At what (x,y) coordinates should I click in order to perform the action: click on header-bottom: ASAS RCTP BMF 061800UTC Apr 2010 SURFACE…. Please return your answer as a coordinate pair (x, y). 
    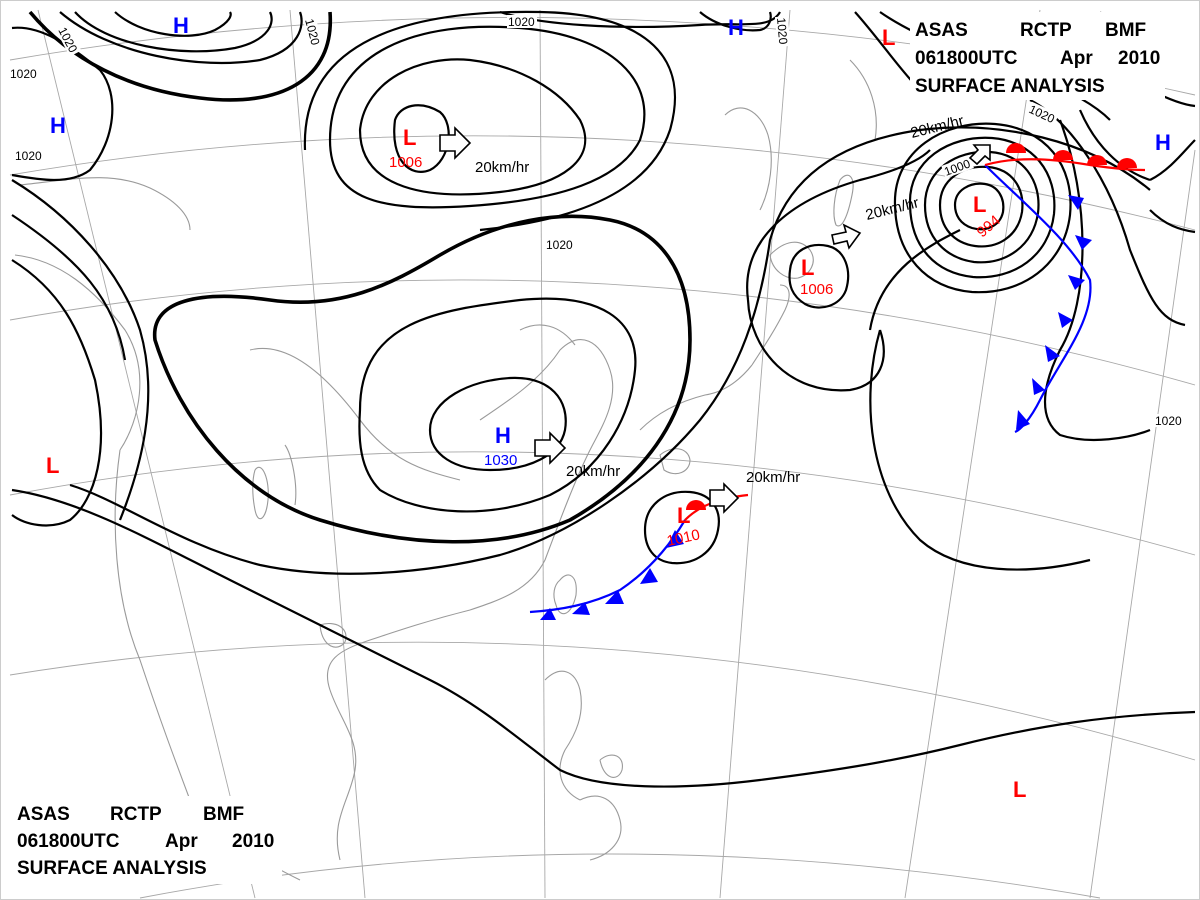
    Looking at the image, I should click on (147, 840).